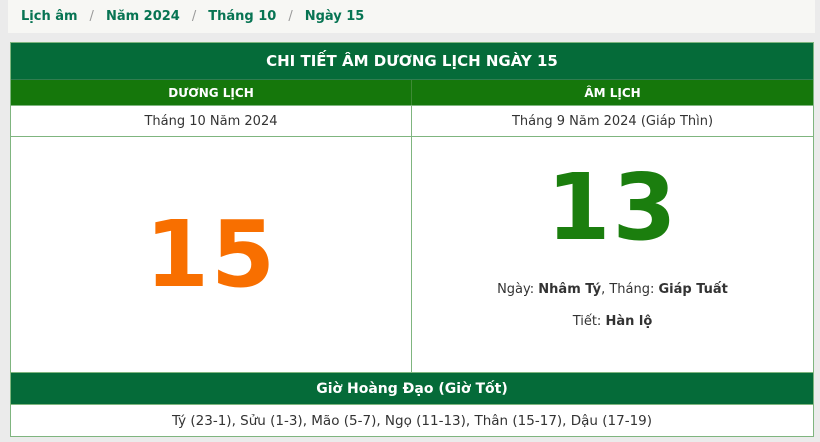 The height and width of the screenshot is (442, 820). I want to click on lunar-day-canchi: Nhâm Tý, so click(570, 289).